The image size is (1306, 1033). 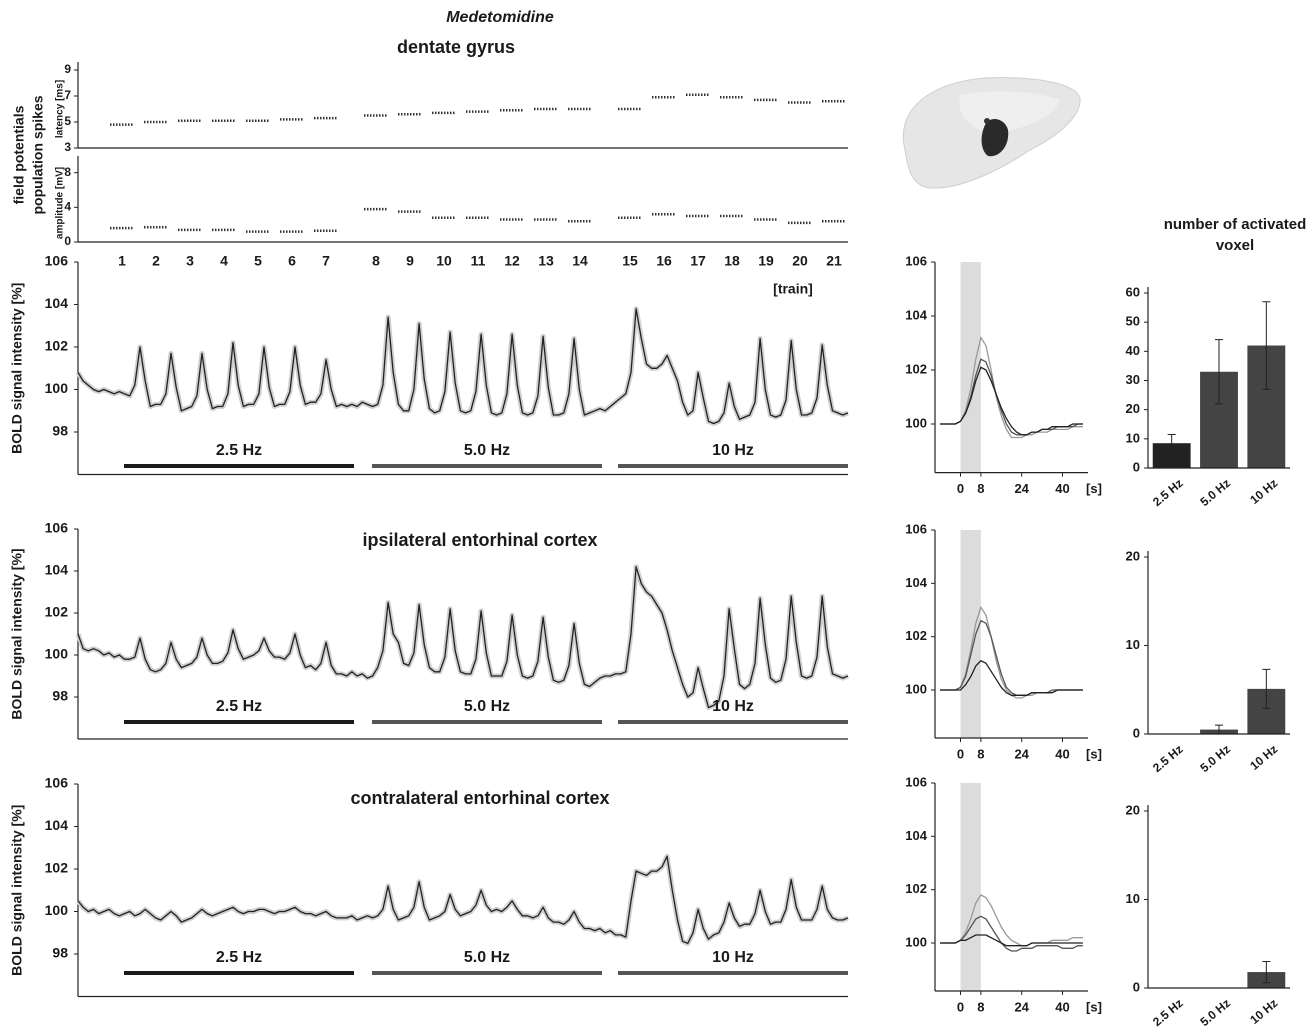 I want to click on x-tick-label: 9, so click(x=410, y=261).